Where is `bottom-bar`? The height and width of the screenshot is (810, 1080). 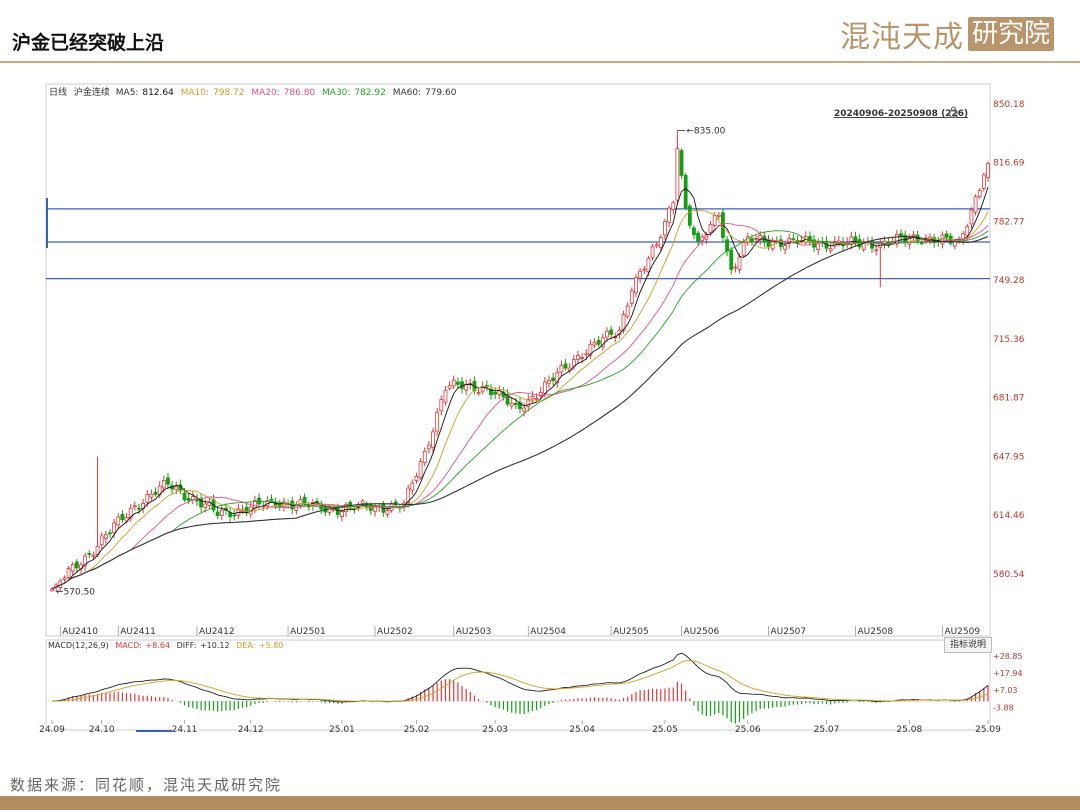
bottom-bar is located at coordinates (540, 803).